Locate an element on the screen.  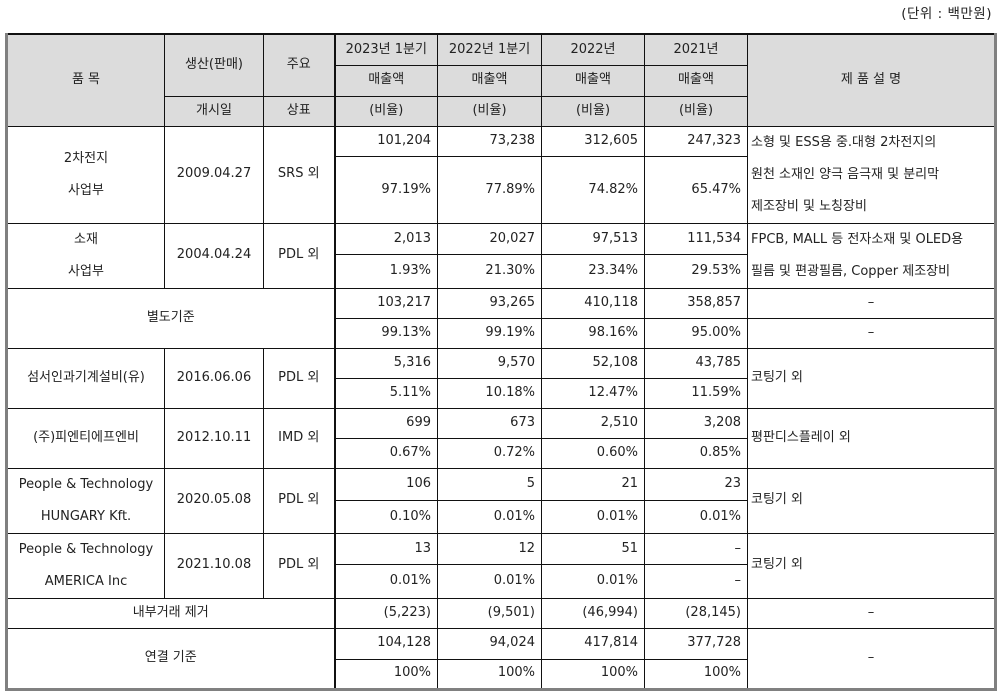
sales-value: 73,238 is located at coordinates (489, 141).